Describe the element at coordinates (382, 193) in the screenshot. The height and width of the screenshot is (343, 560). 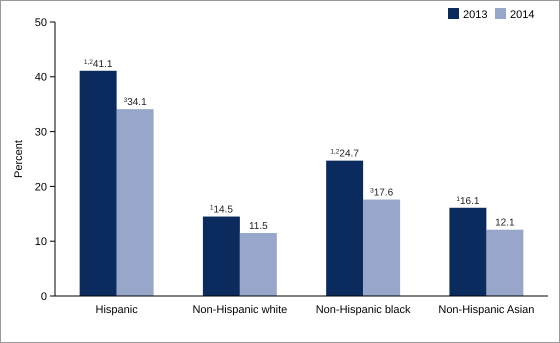
I see `data-label: $^{3}$17.6` at that location.